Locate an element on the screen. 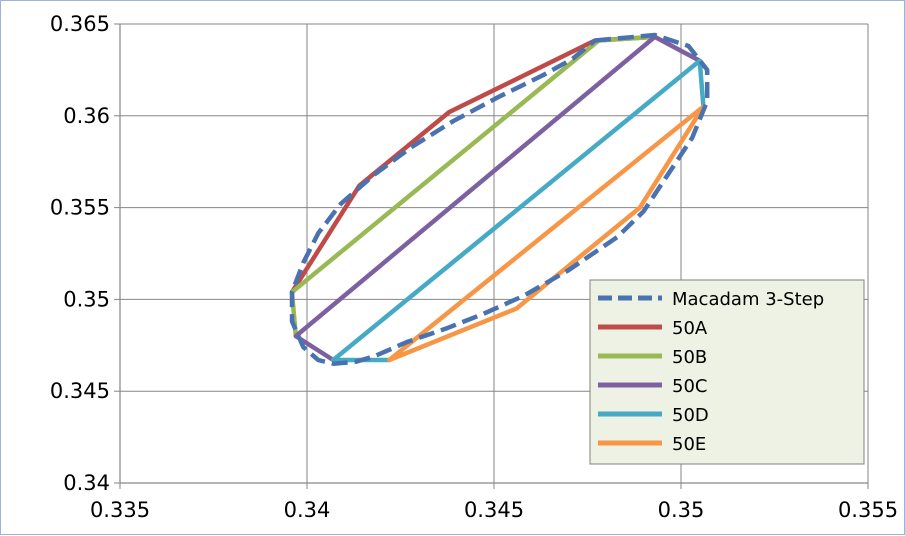 Image resolution: width=905 pixels, height=536 pixels. x-tick-label: 0.345 is located at coordinates (494, 510).